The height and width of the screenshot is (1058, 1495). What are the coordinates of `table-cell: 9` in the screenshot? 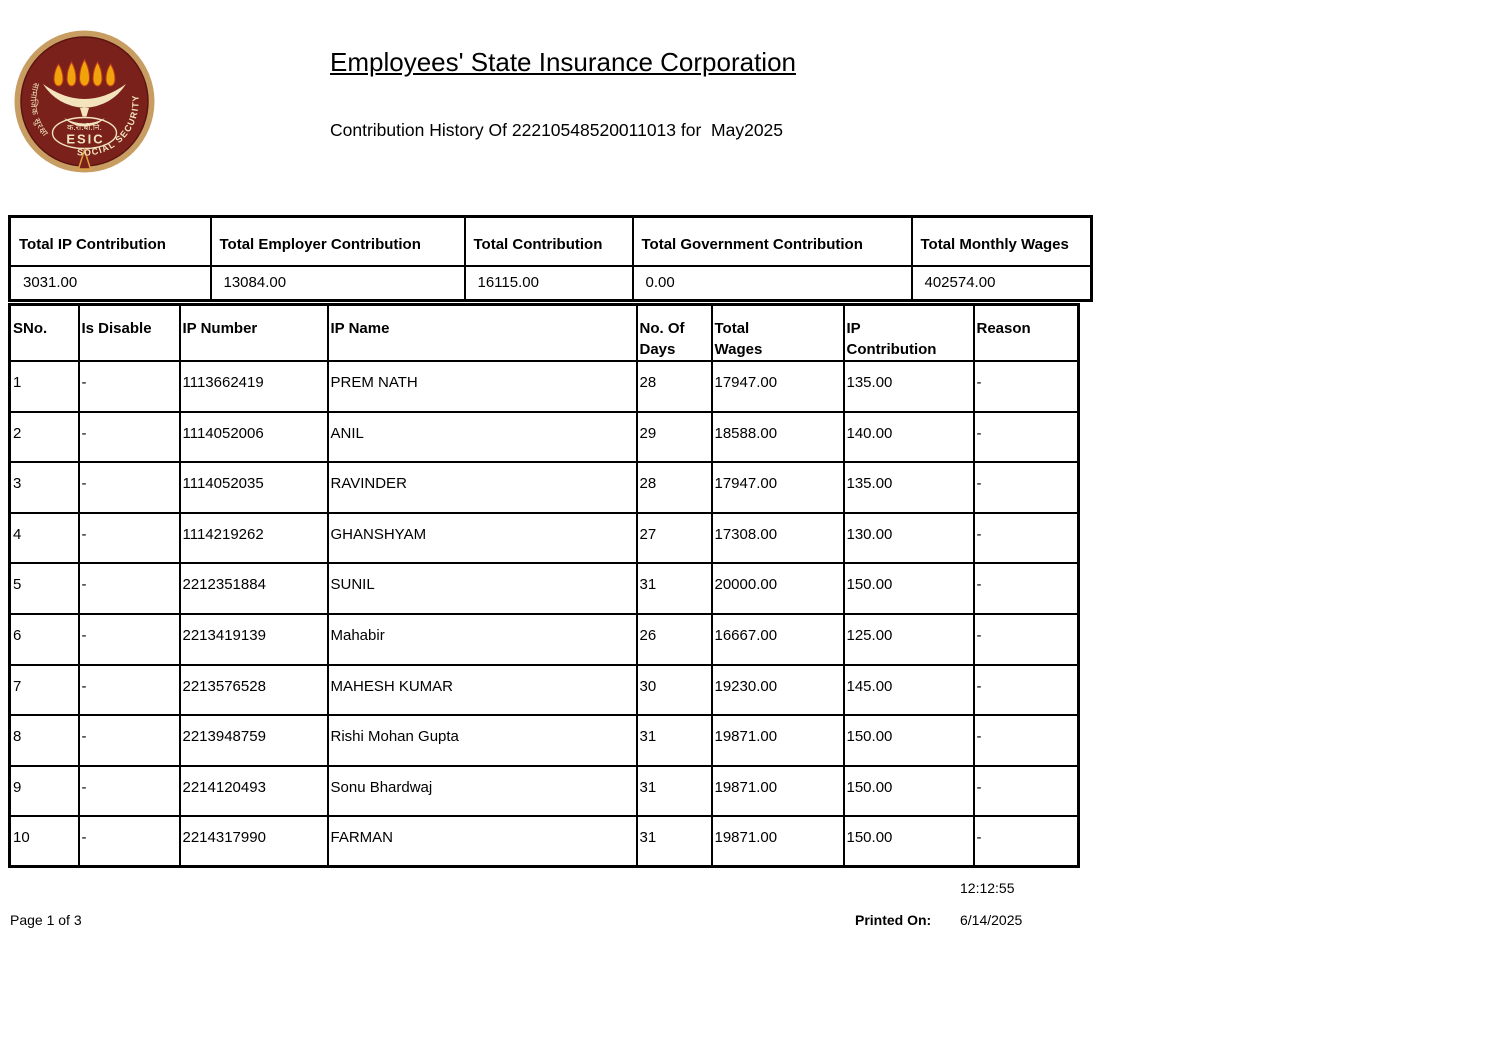 It's located at (44, 791).